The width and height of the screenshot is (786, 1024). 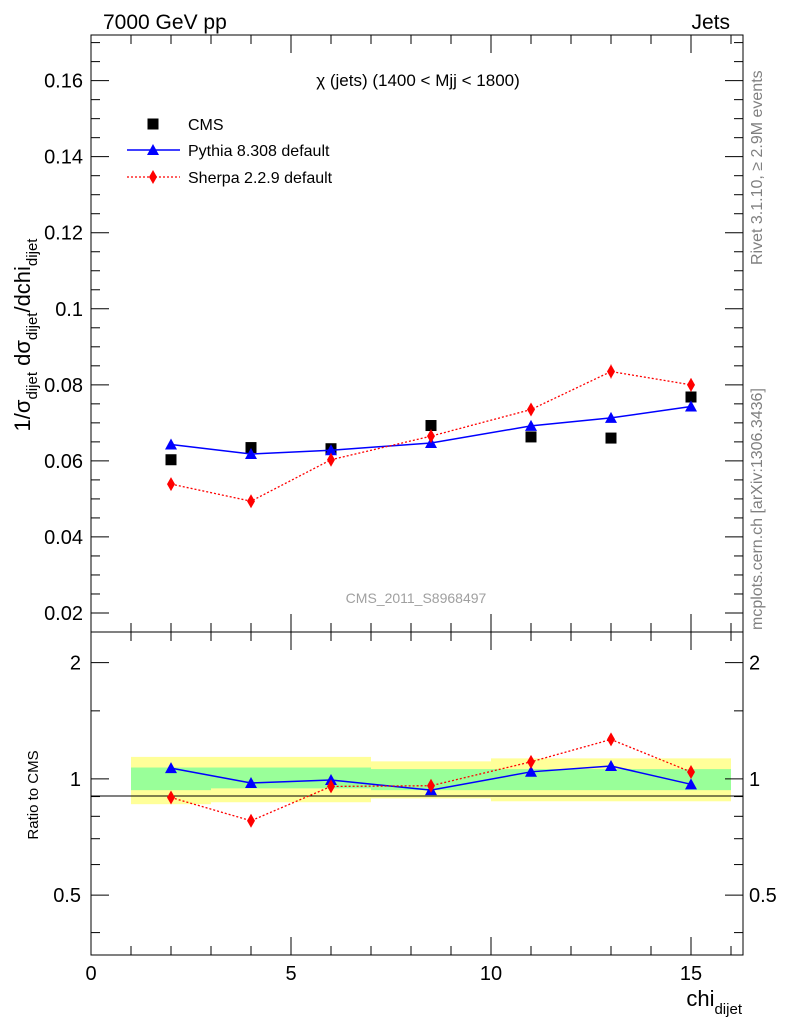 I want to click on y-tick-label: 0.16, so click(x=63, y=82).